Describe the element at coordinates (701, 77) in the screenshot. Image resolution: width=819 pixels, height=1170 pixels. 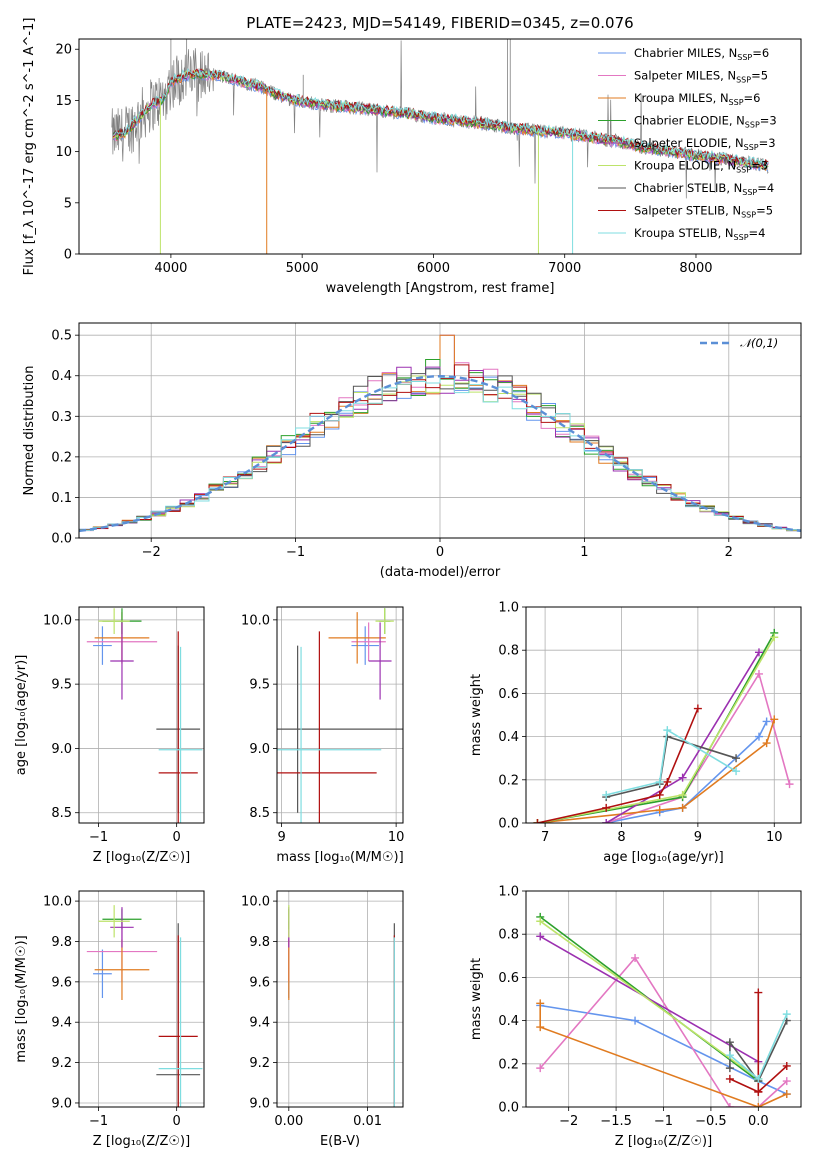
I see `legend-entry: Salpeter MILES, NSSP=5` at that location.